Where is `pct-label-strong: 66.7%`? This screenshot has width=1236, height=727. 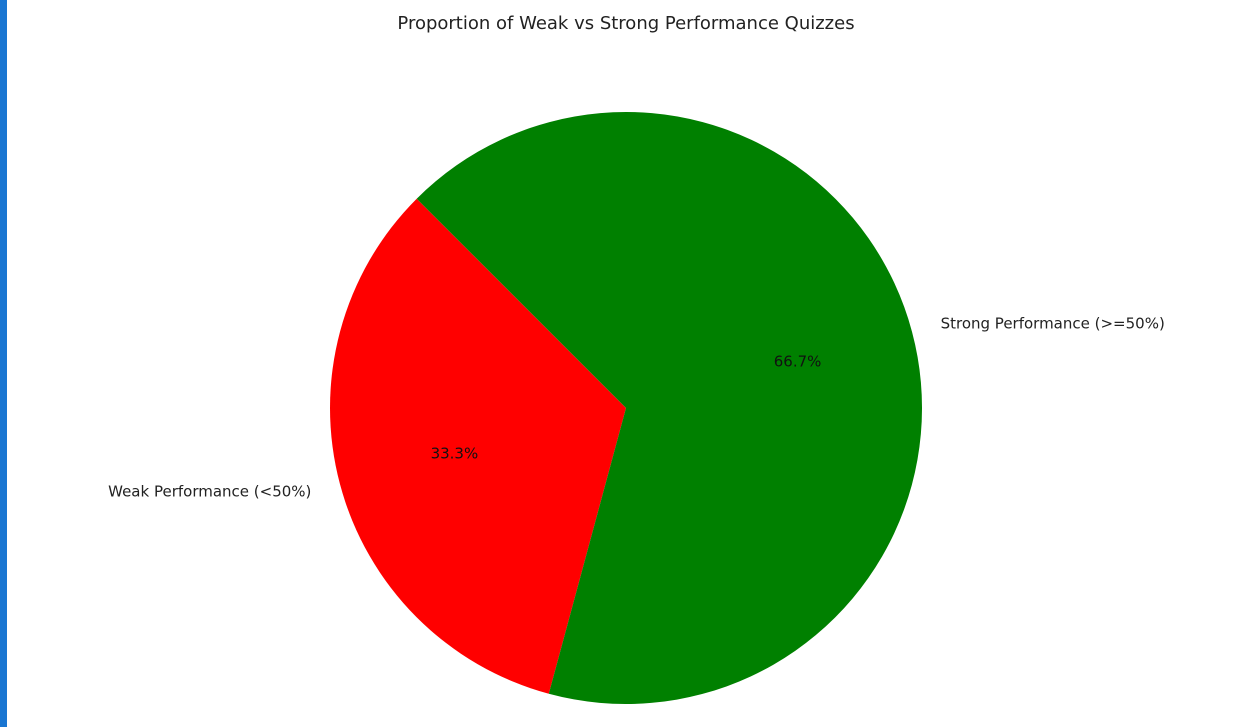 pct-label-strong: 66.7% is located at coordinates (798, 362).